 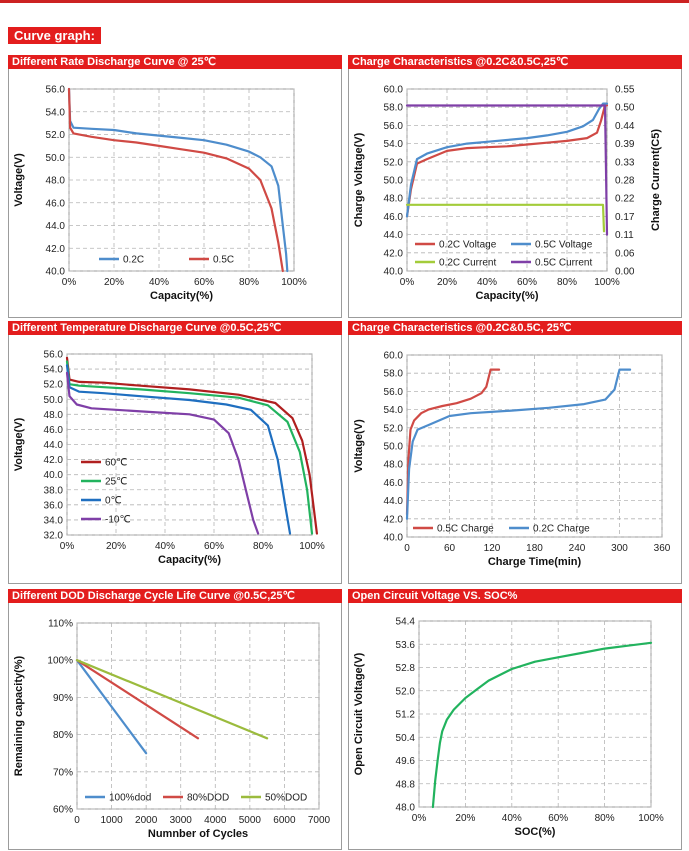 I want to click on y2-tick-label: 0.50, so click(x=625, y=108).